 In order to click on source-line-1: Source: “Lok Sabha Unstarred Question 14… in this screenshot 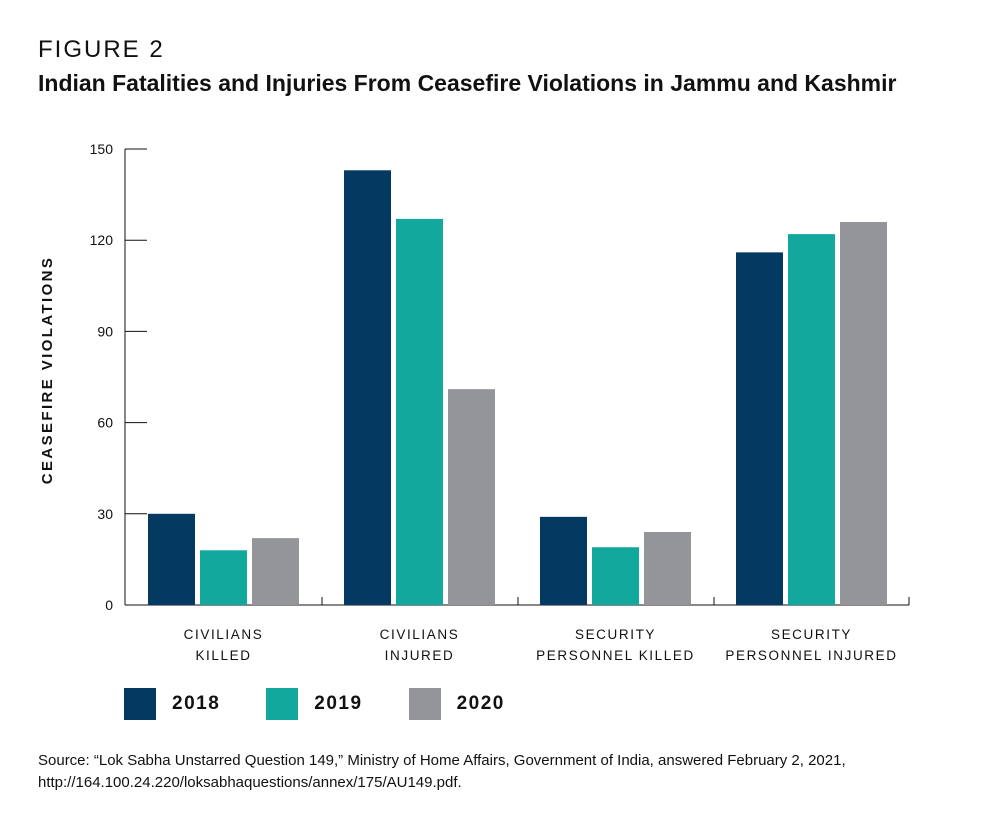, I will do `click(442, 760)`.